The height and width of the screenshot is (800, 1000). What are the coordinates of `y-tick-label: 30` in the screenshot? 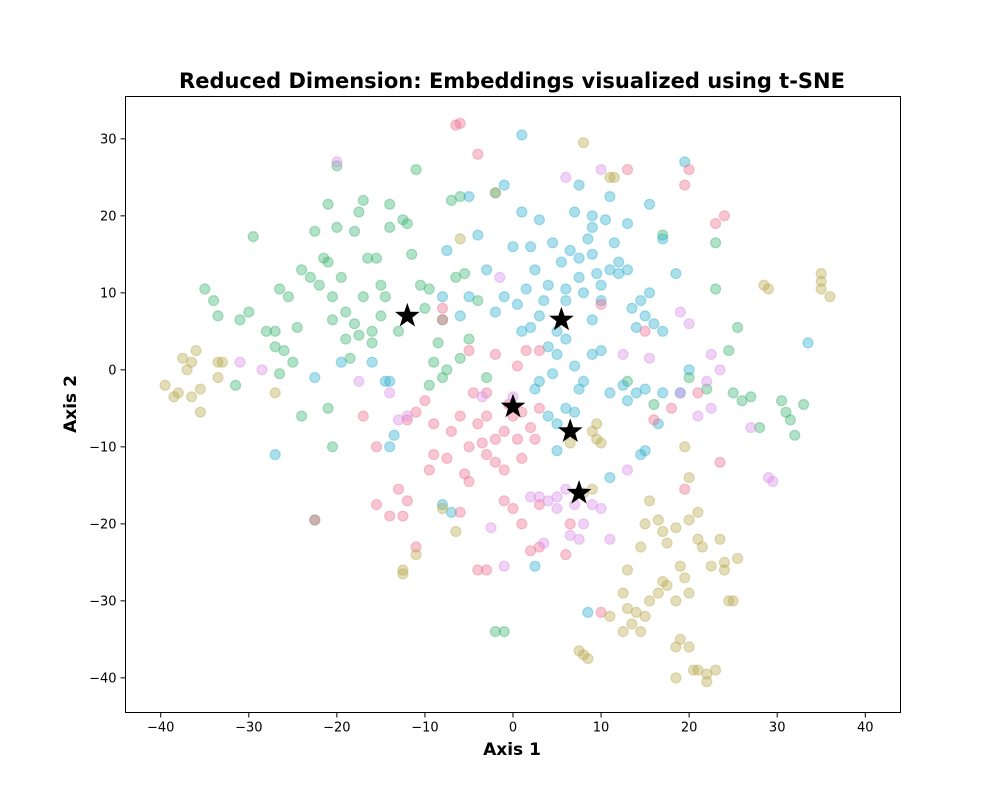 It's located at (108, 139).